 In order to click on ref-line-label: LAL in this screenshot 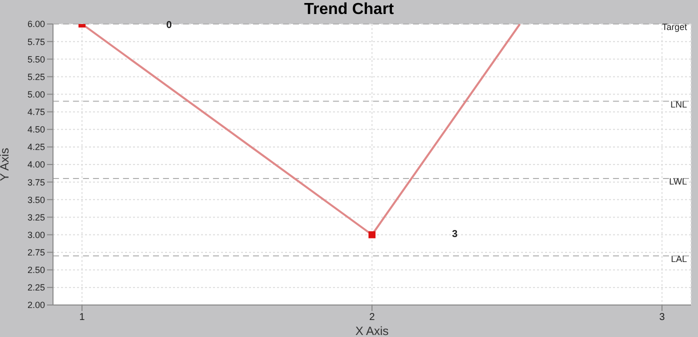, I will do `click(678, 259)`.